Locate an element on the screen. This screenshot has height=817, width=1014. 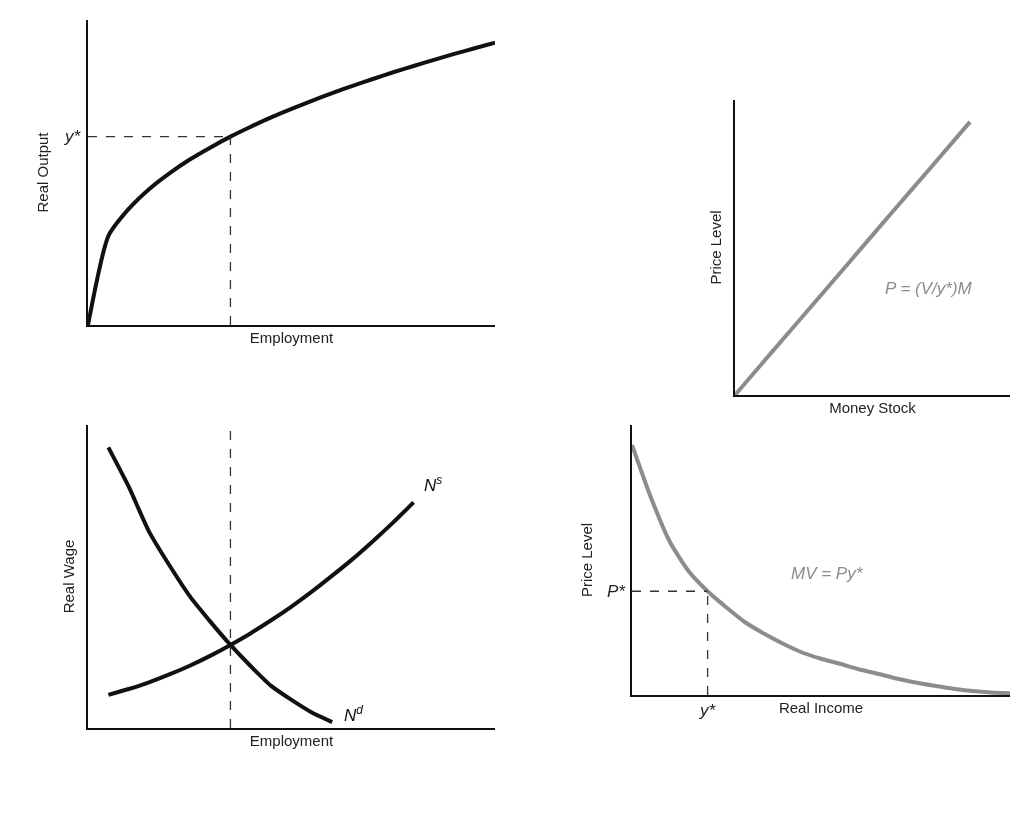
x-axis-title: Money Stock is located at coordinates (873, 407).